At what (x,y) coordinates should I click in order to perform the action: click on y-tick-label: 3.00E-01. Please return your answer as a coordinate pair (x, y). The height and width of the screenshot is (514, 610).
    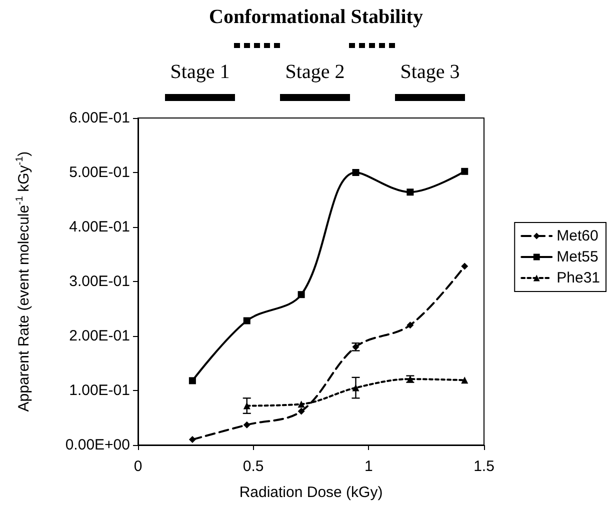
    Looking at the image, I should click on (99, 281).